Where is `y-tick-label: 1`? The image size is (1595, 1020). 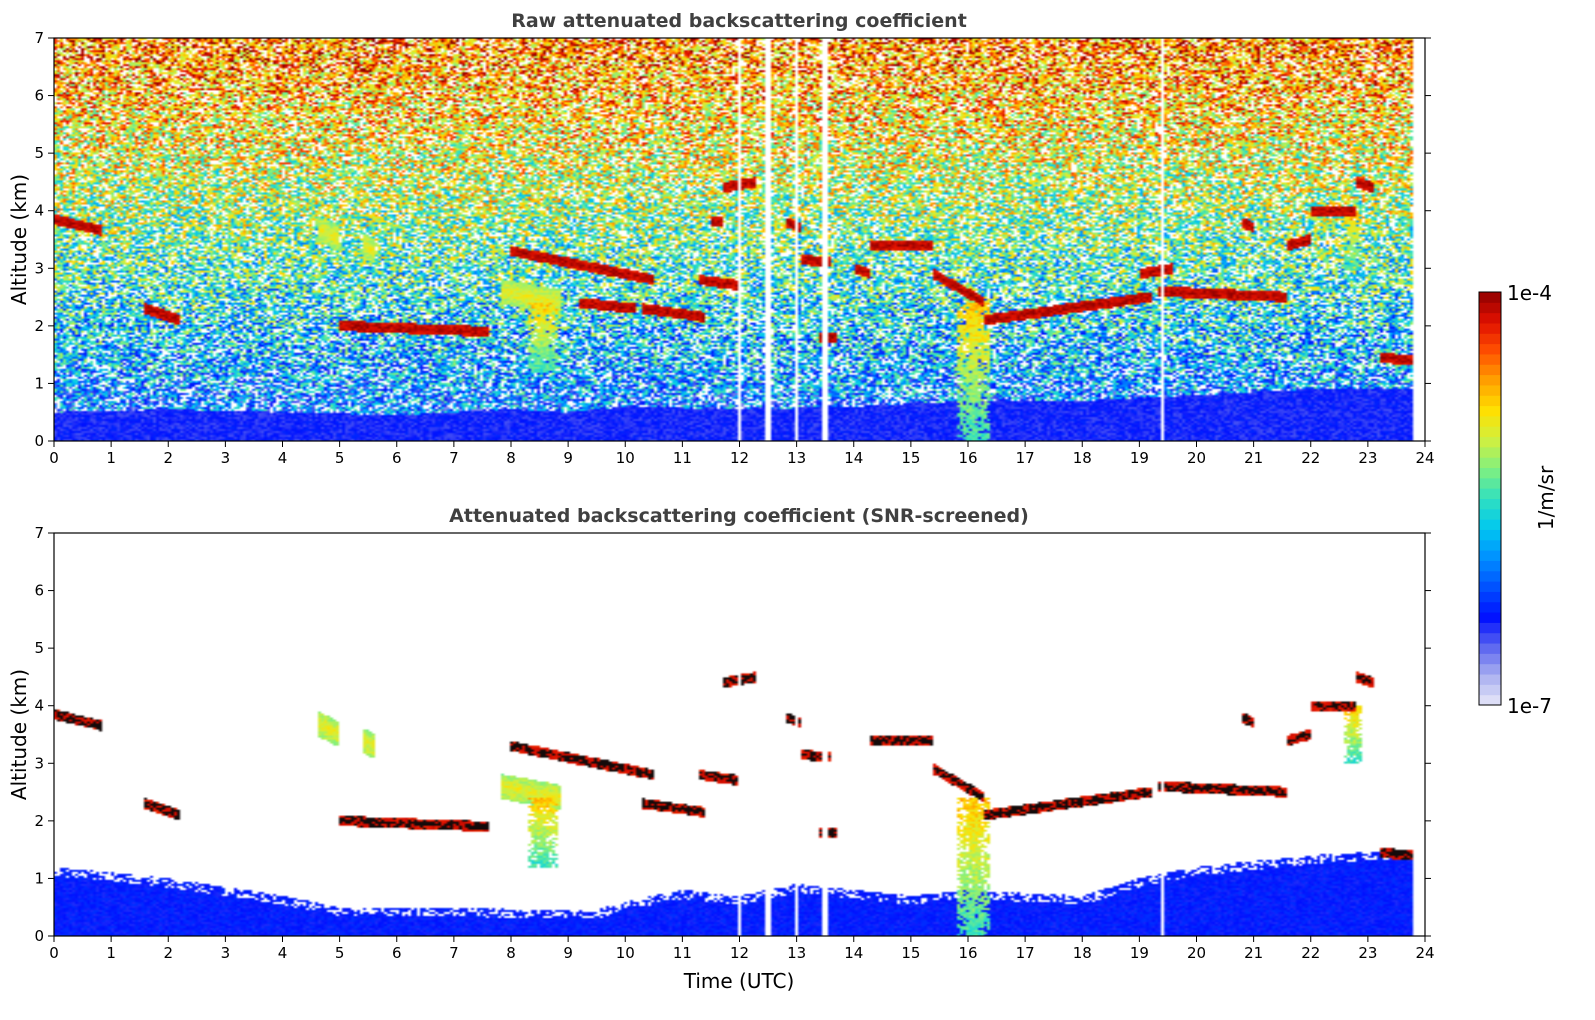
y-tick-label: 1 is located at coordinates (39, 383).